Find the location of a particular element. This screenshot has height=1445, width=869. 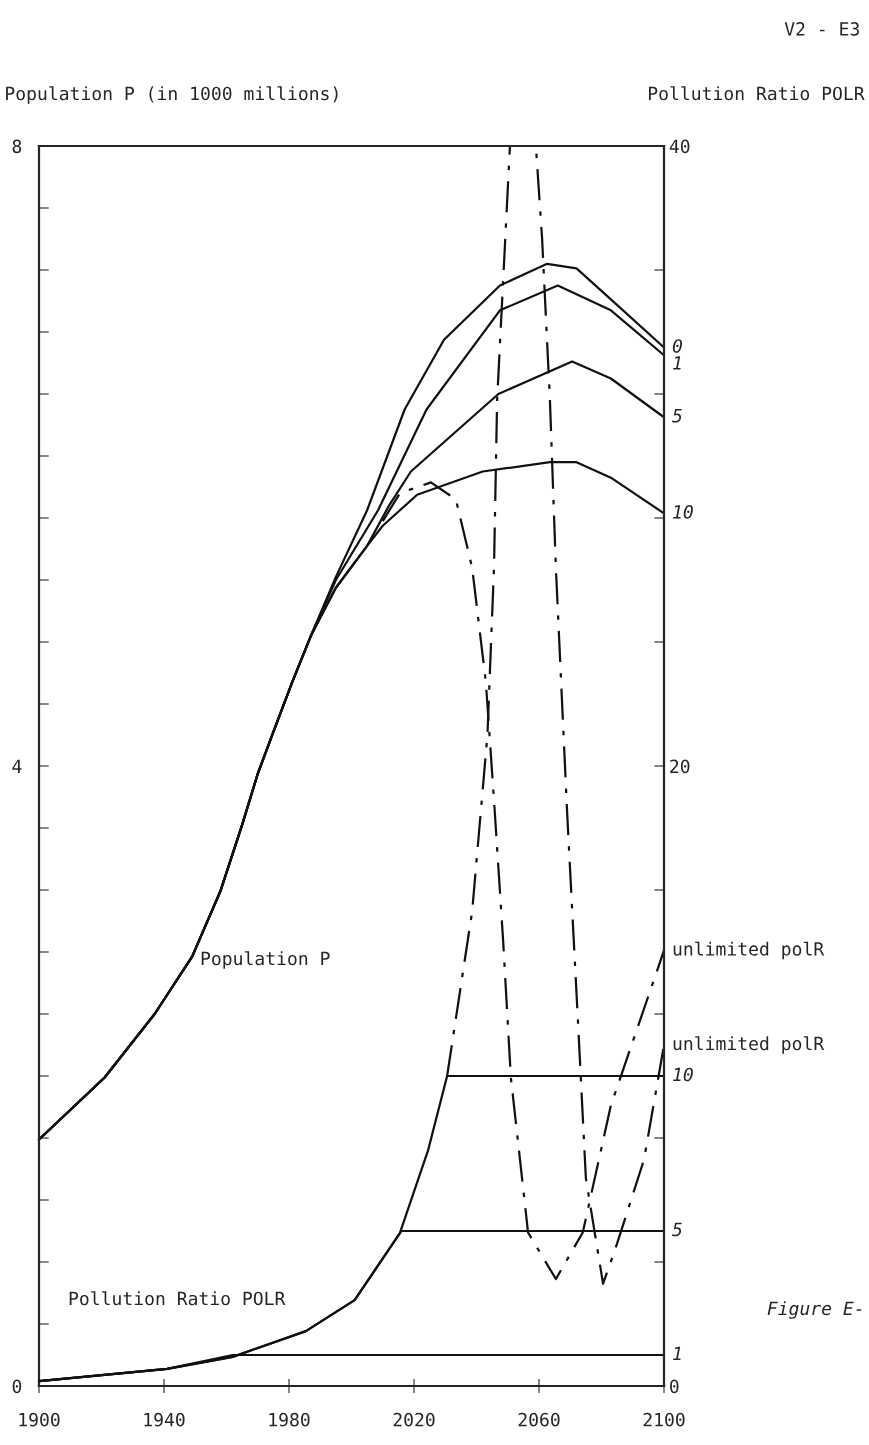

x-tick-label: 1980 is located at coordinates (289, 1419).